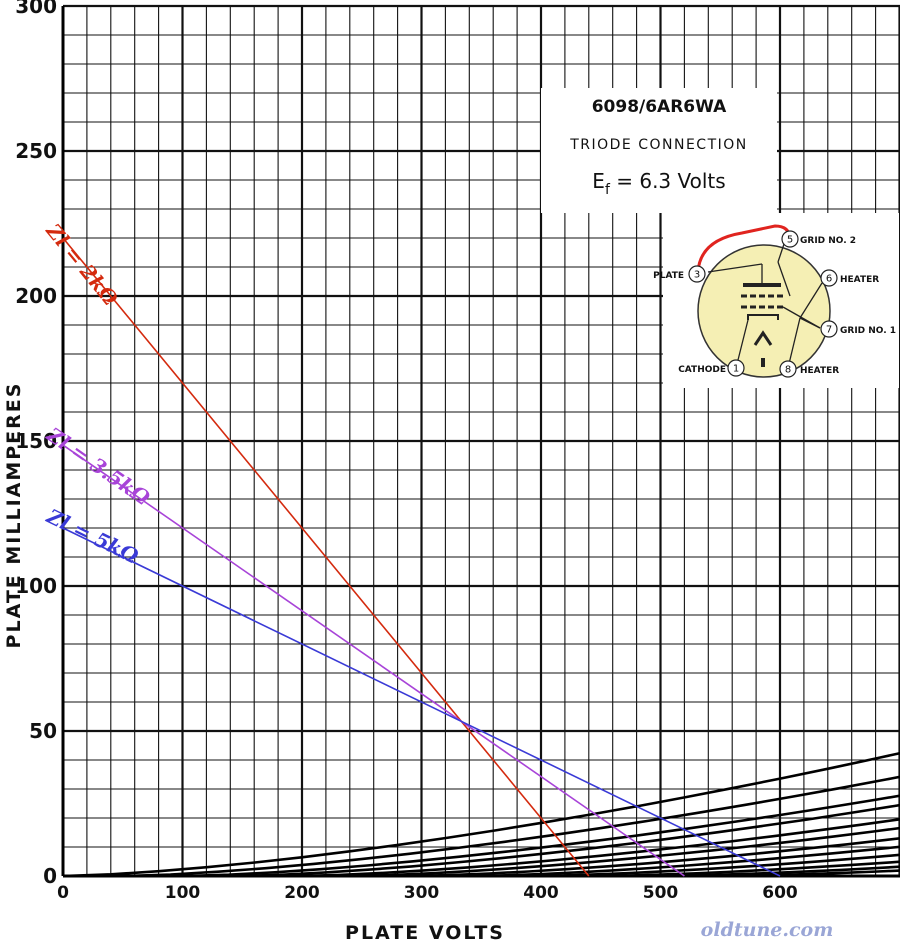  I want to click on plate-curve-ec-minus60, so click(654, 857).